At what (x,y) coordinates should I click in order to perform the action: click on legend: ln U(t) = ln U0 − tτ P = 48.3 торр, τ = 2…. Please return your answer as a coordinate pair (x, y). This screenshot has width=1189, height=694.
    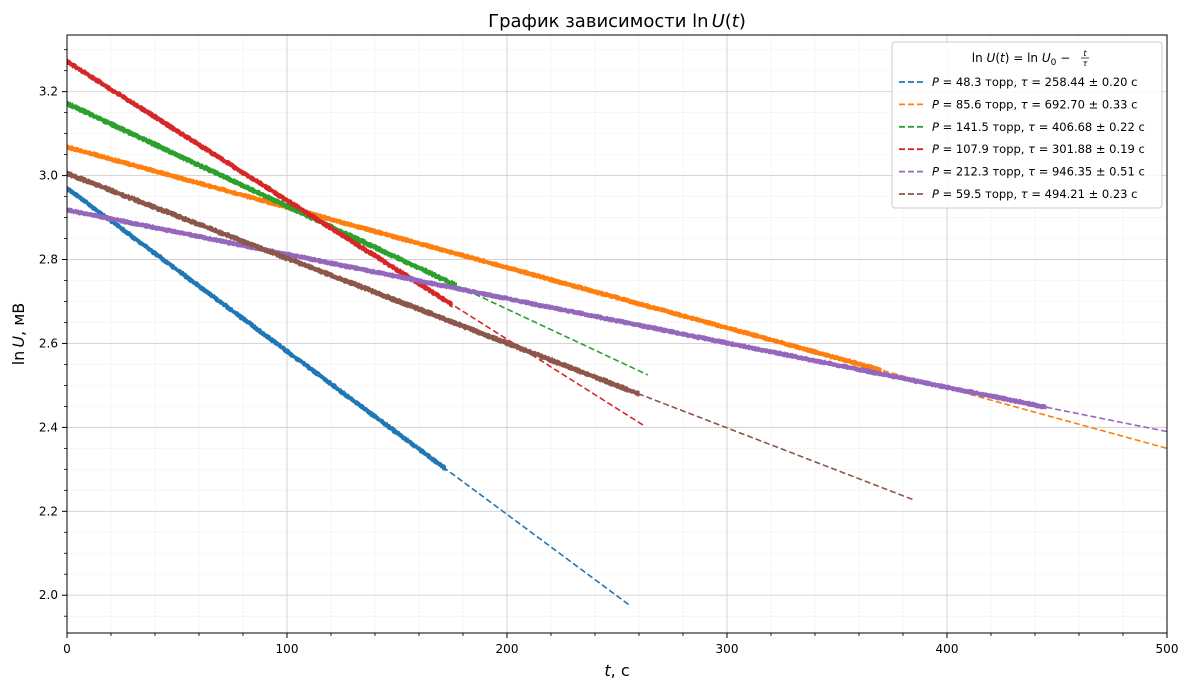
    Looking at the image, I should click on (1027, 125).